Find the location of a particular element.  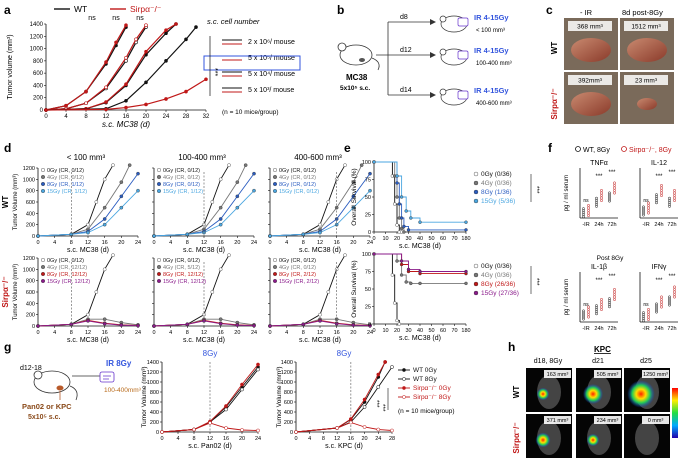

e-legend-label: 4Gy (0/36) is located at coordinates (496, 275).